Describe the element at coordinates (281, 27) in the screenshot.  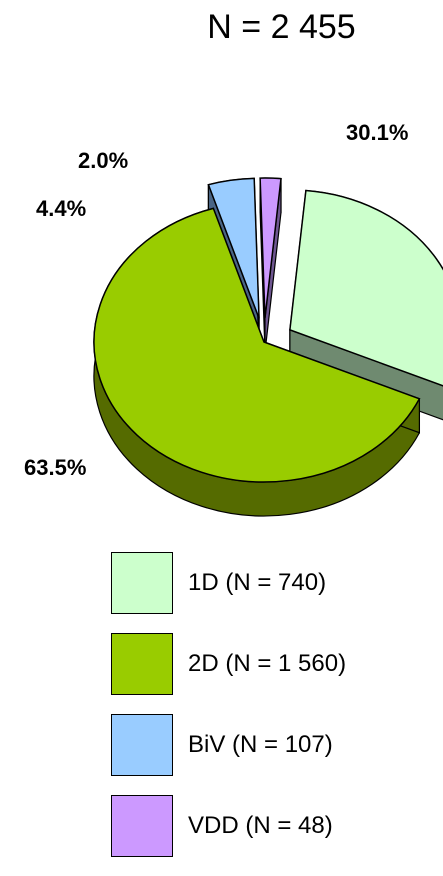
I see `chart-title: N = 2 455` at that location.